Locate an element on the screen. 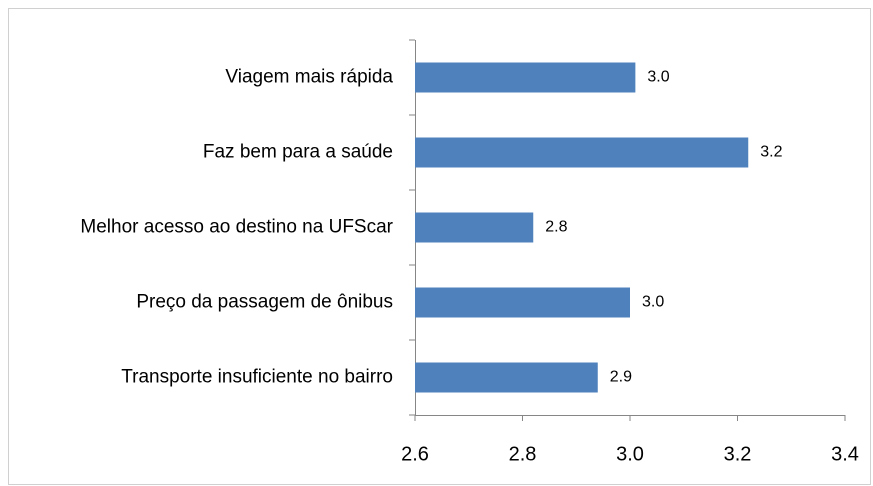 This screenshot has height=486, width=873. value-label: 2.9 is located at coordinates (621, 377).